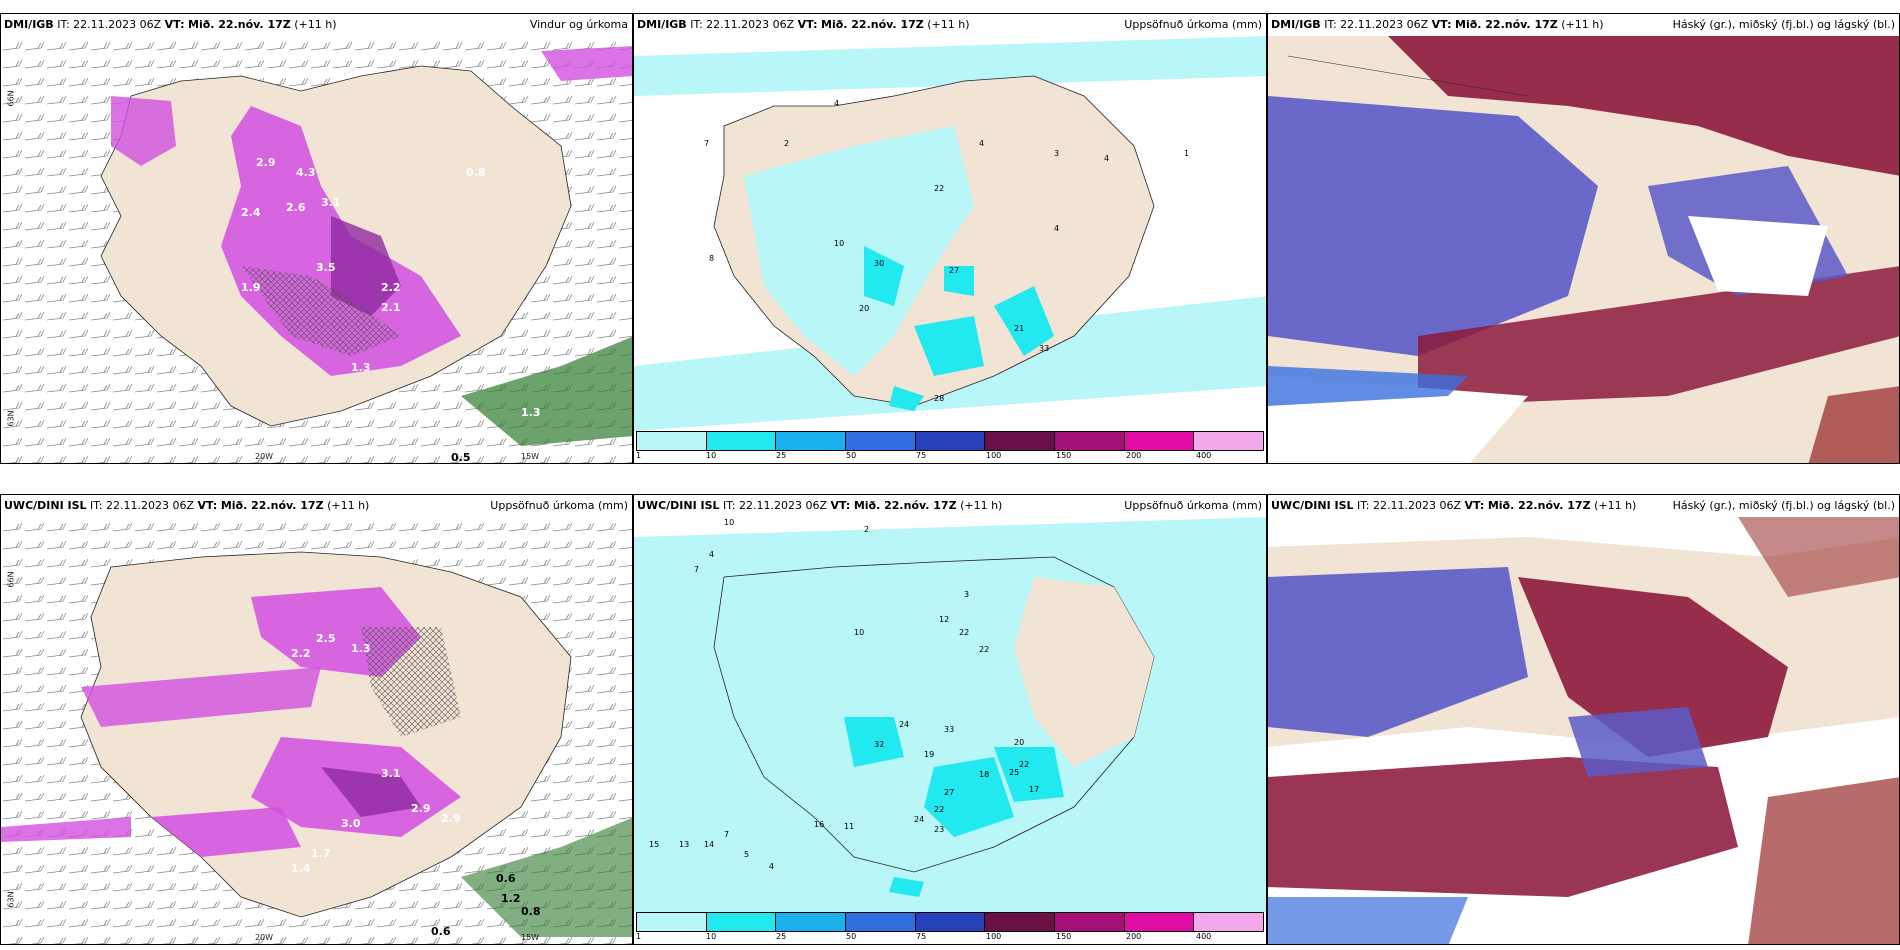 The image size is (1900, 950). I want to click on wind-label: 3.5, so click(326, 267).